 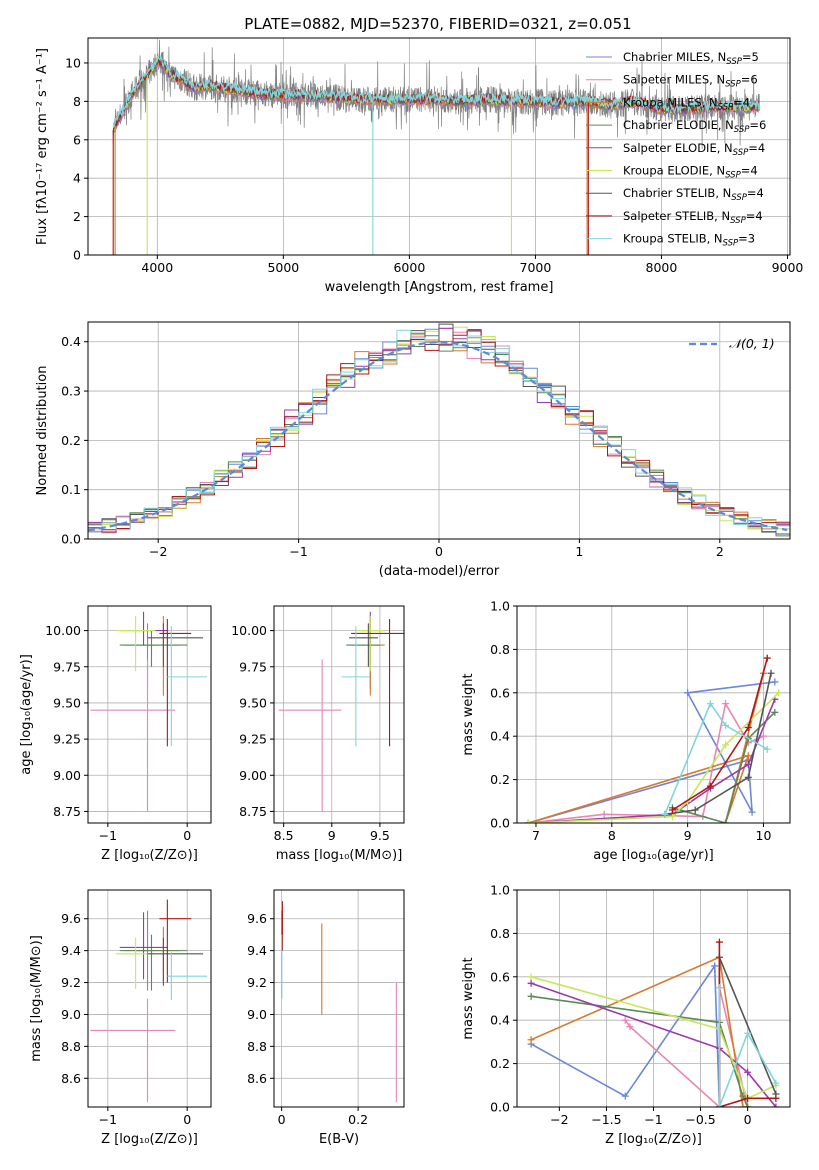 I want to click on y-axis-label: Flux [fλ10⁻¹⁷ erg cm⁻² s⁻¹ A⁻¹], so click(x=42, y=146).